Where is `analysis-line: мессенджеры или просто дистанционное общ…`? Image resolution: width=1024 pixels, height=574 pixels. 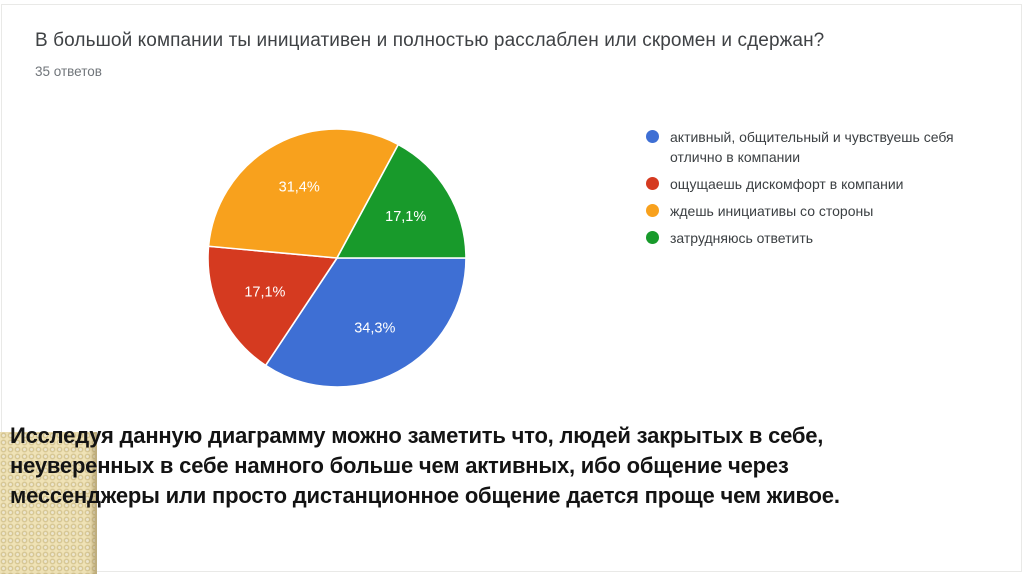 analysis-line: мессенджеры или просто дистанционное общ… is located at coordinates (425, 495).